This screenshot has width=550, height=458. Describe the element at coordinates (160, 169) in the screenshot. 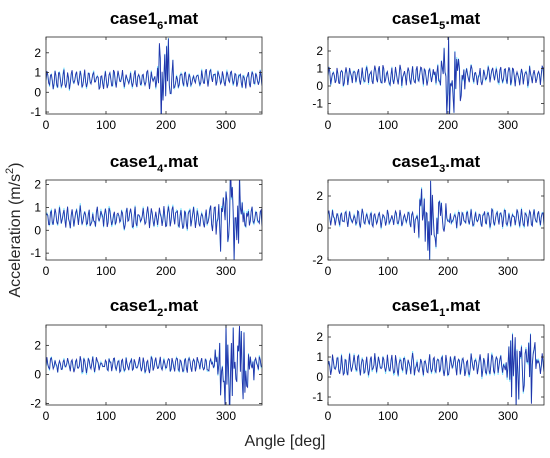

I see `subplot-title-subscript: 4` at that location.